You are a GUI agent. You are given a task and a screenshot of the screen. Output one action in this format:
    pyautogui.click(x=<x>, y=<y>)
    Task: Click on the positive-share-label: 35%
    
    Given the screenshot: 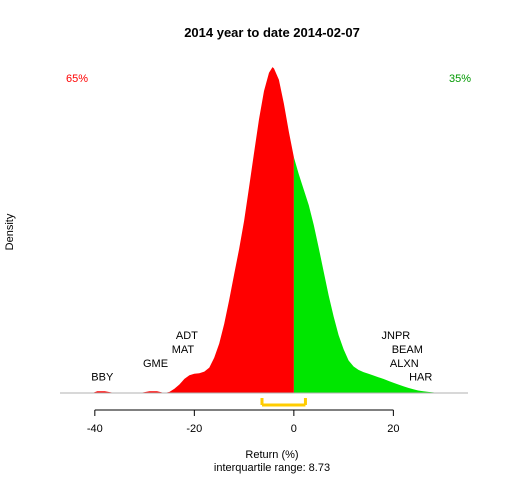 What is the action you would take?
    pyautogui.click(x=460, y=79)
    